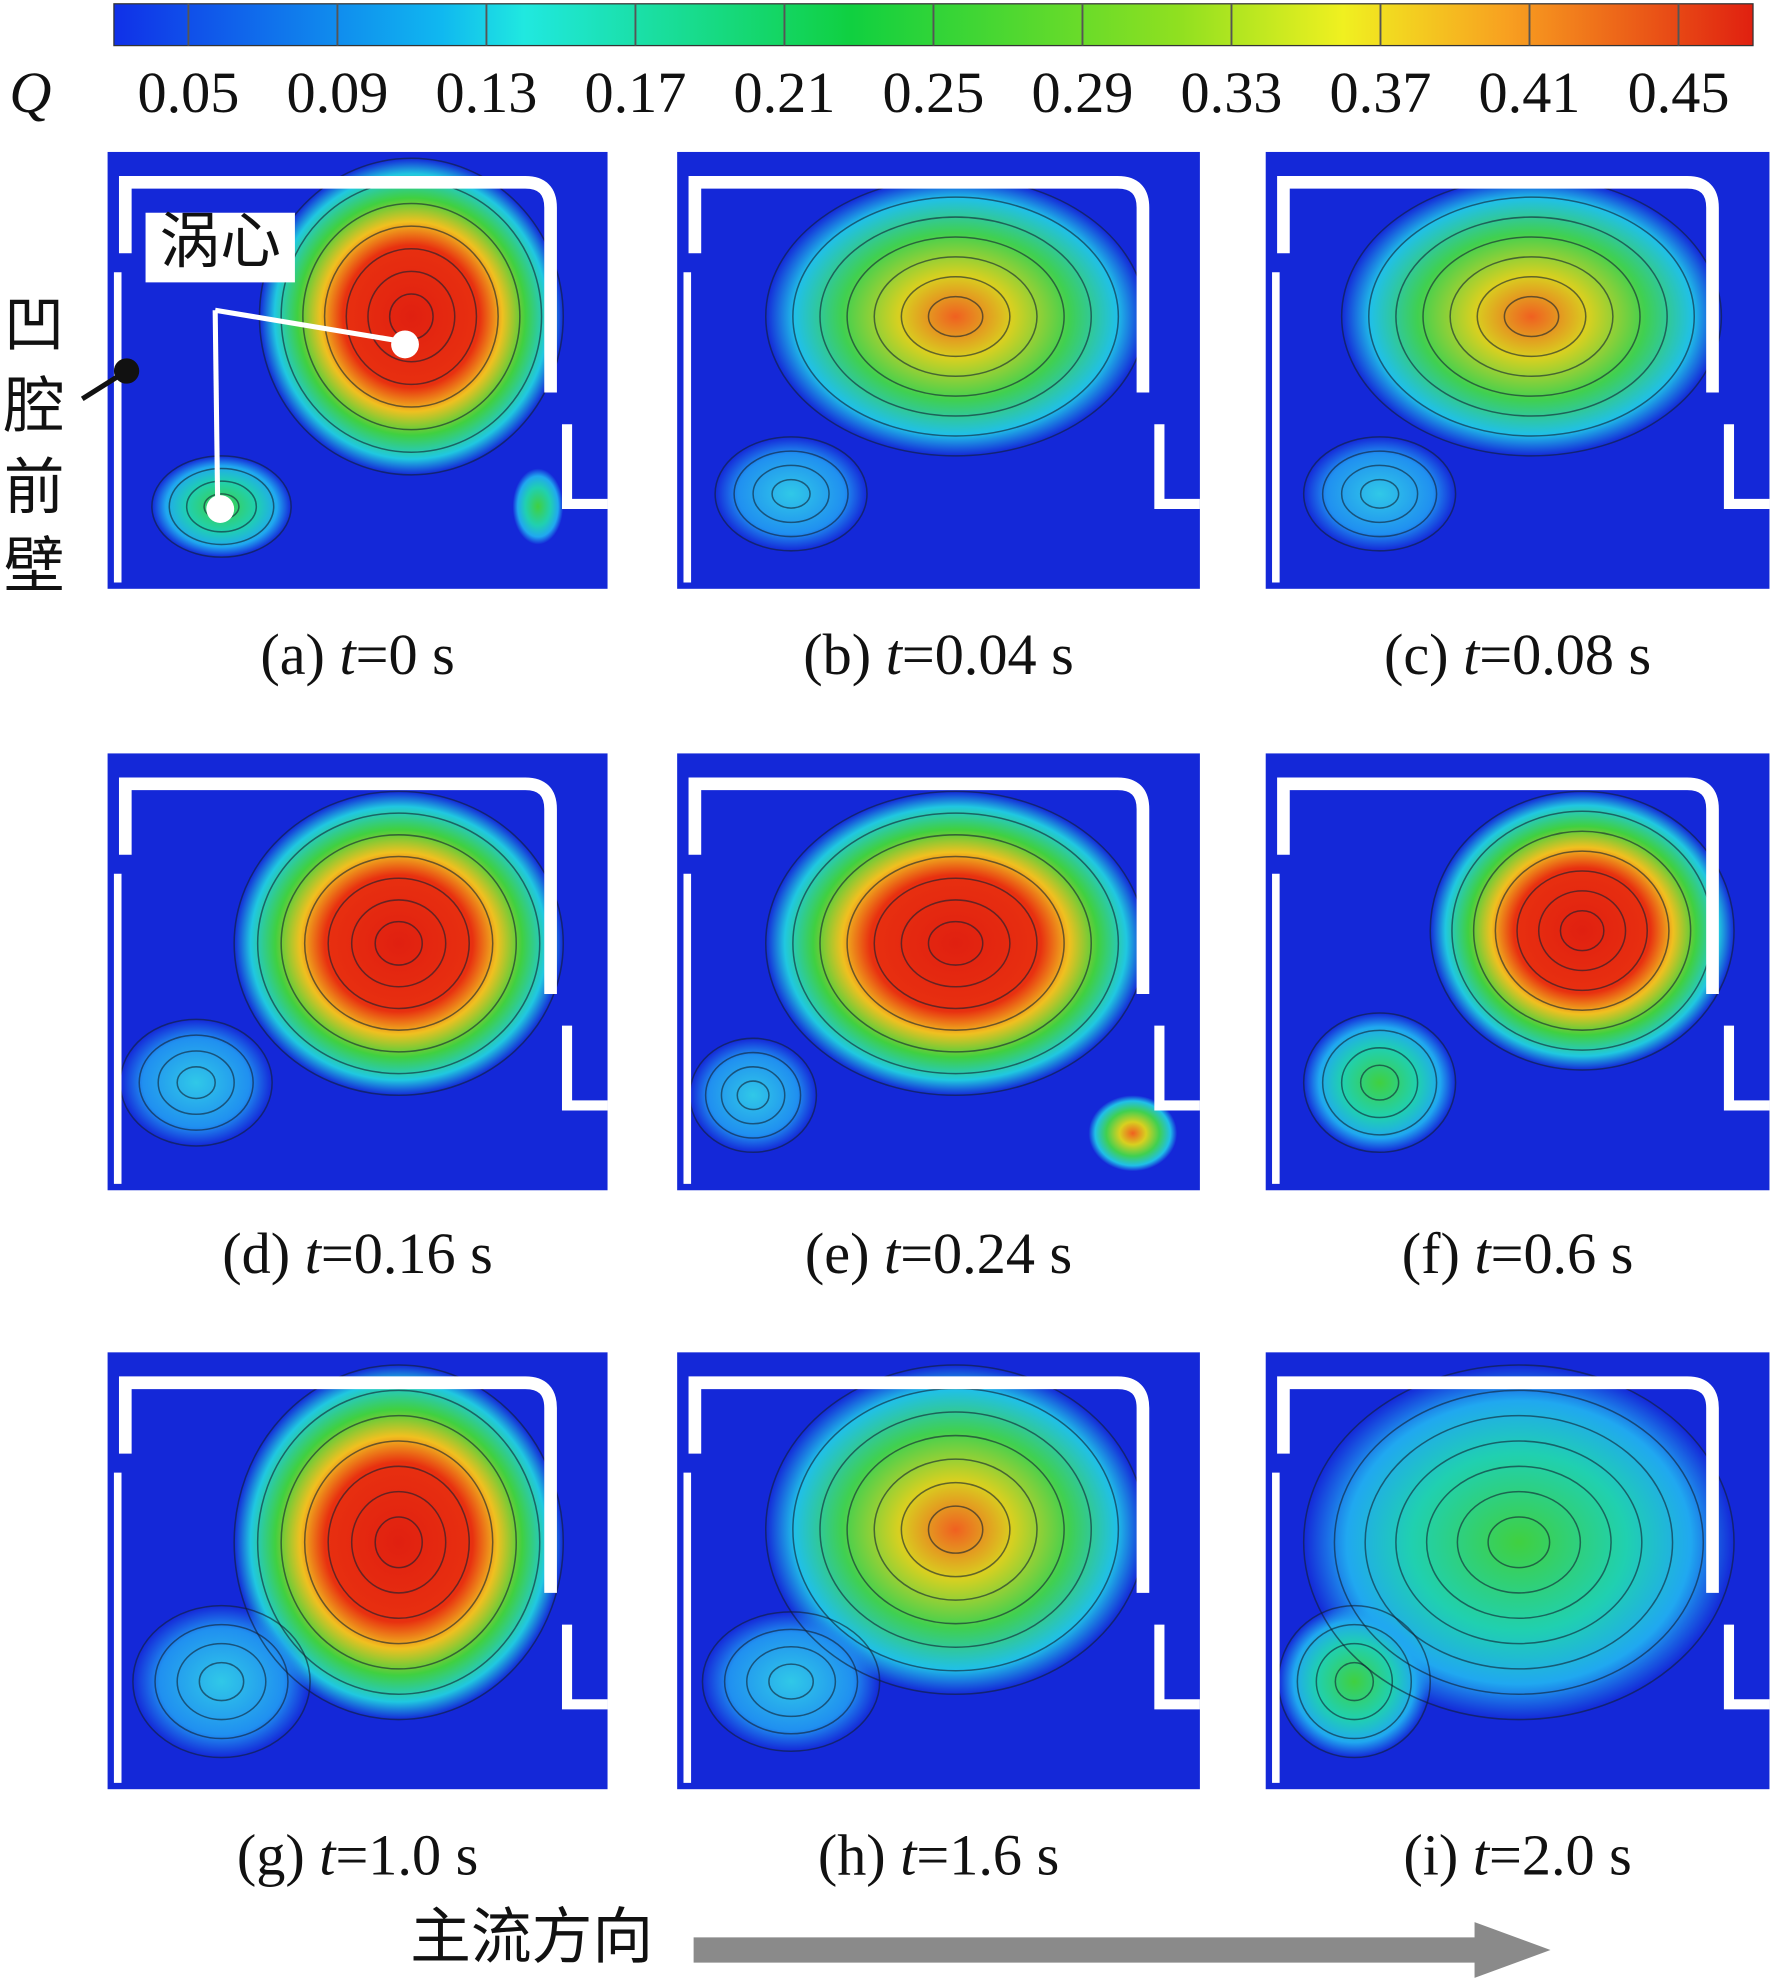  I want to click on colorbar-tick-label: 0.41, so click(1530, 92).